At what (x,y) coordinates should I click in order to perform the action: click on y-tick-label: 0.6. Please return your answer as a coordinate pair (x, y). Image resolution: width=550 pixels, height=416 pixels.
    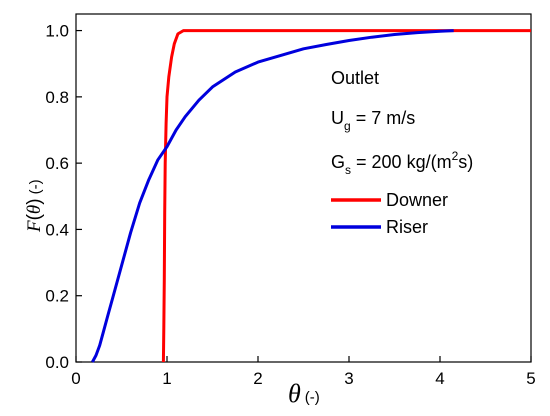
    Looking at the image, I should click on (57, 163).